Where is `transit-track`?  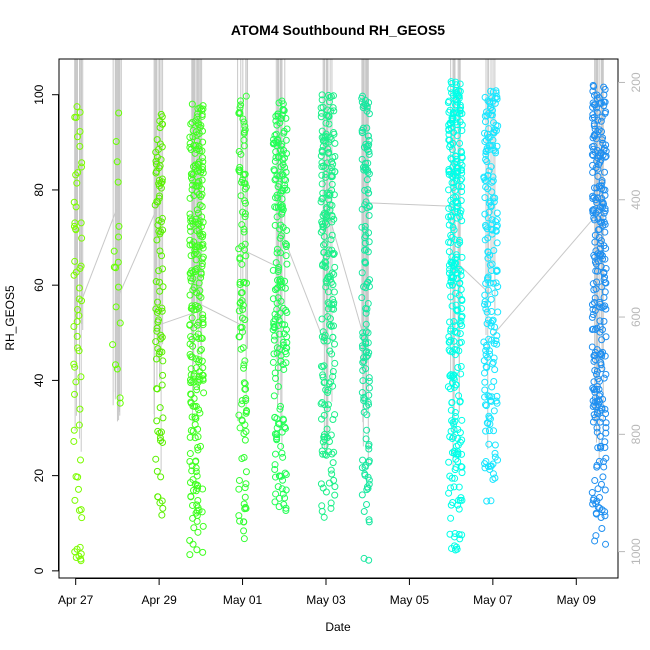
transit-track is located at coordinates (410, 204).